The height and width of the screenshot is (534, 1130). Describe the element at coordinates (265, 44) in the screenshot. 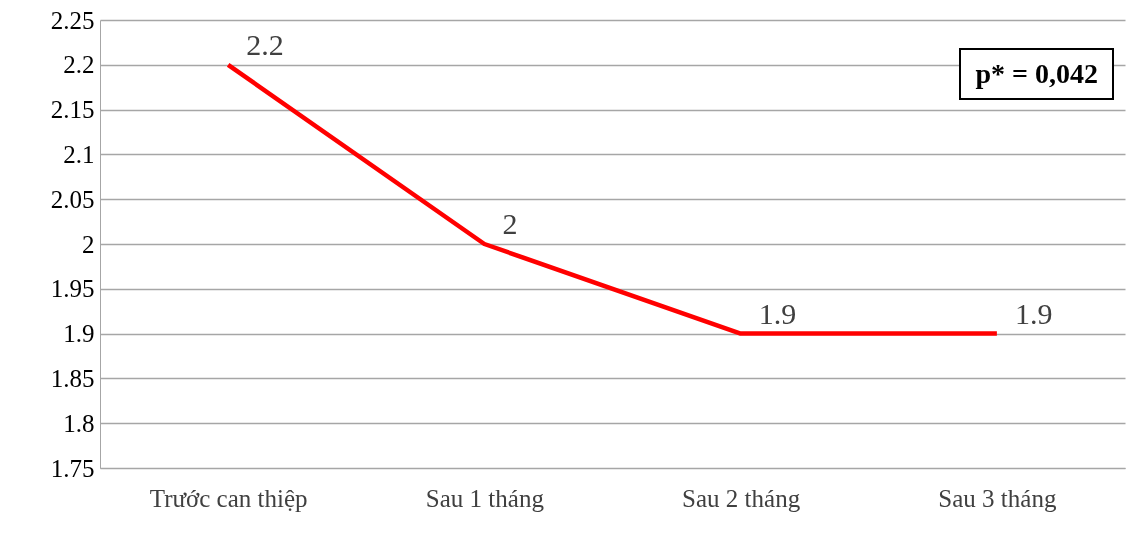

I see `data-label: 2.2` at that location.